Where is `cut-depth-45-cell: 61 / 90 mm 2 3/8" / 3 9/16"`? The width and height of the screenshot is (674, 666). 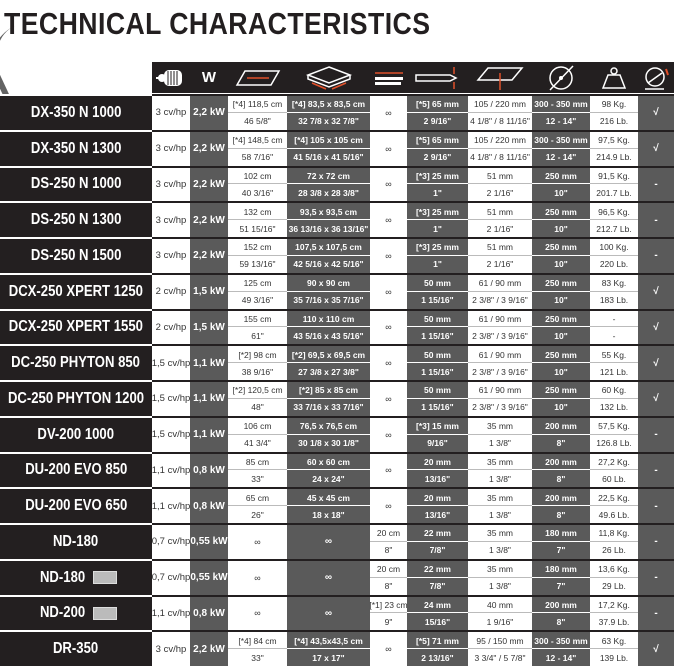 cut-depth-45-cell: 61 / 90 mm 2 3/8" / 3 9/16" is located at coordinates (500, 326).